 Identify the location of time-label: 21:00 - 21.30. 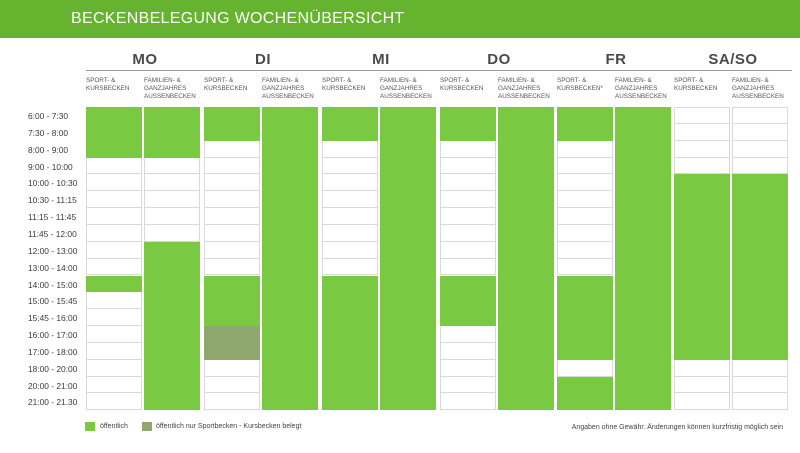
(53, 402).